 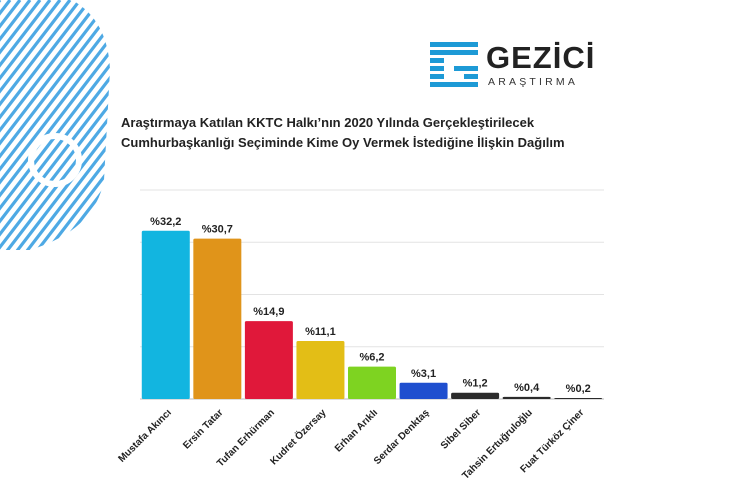 I want to click on value-label: %30,7, so click(x=217, y=230).